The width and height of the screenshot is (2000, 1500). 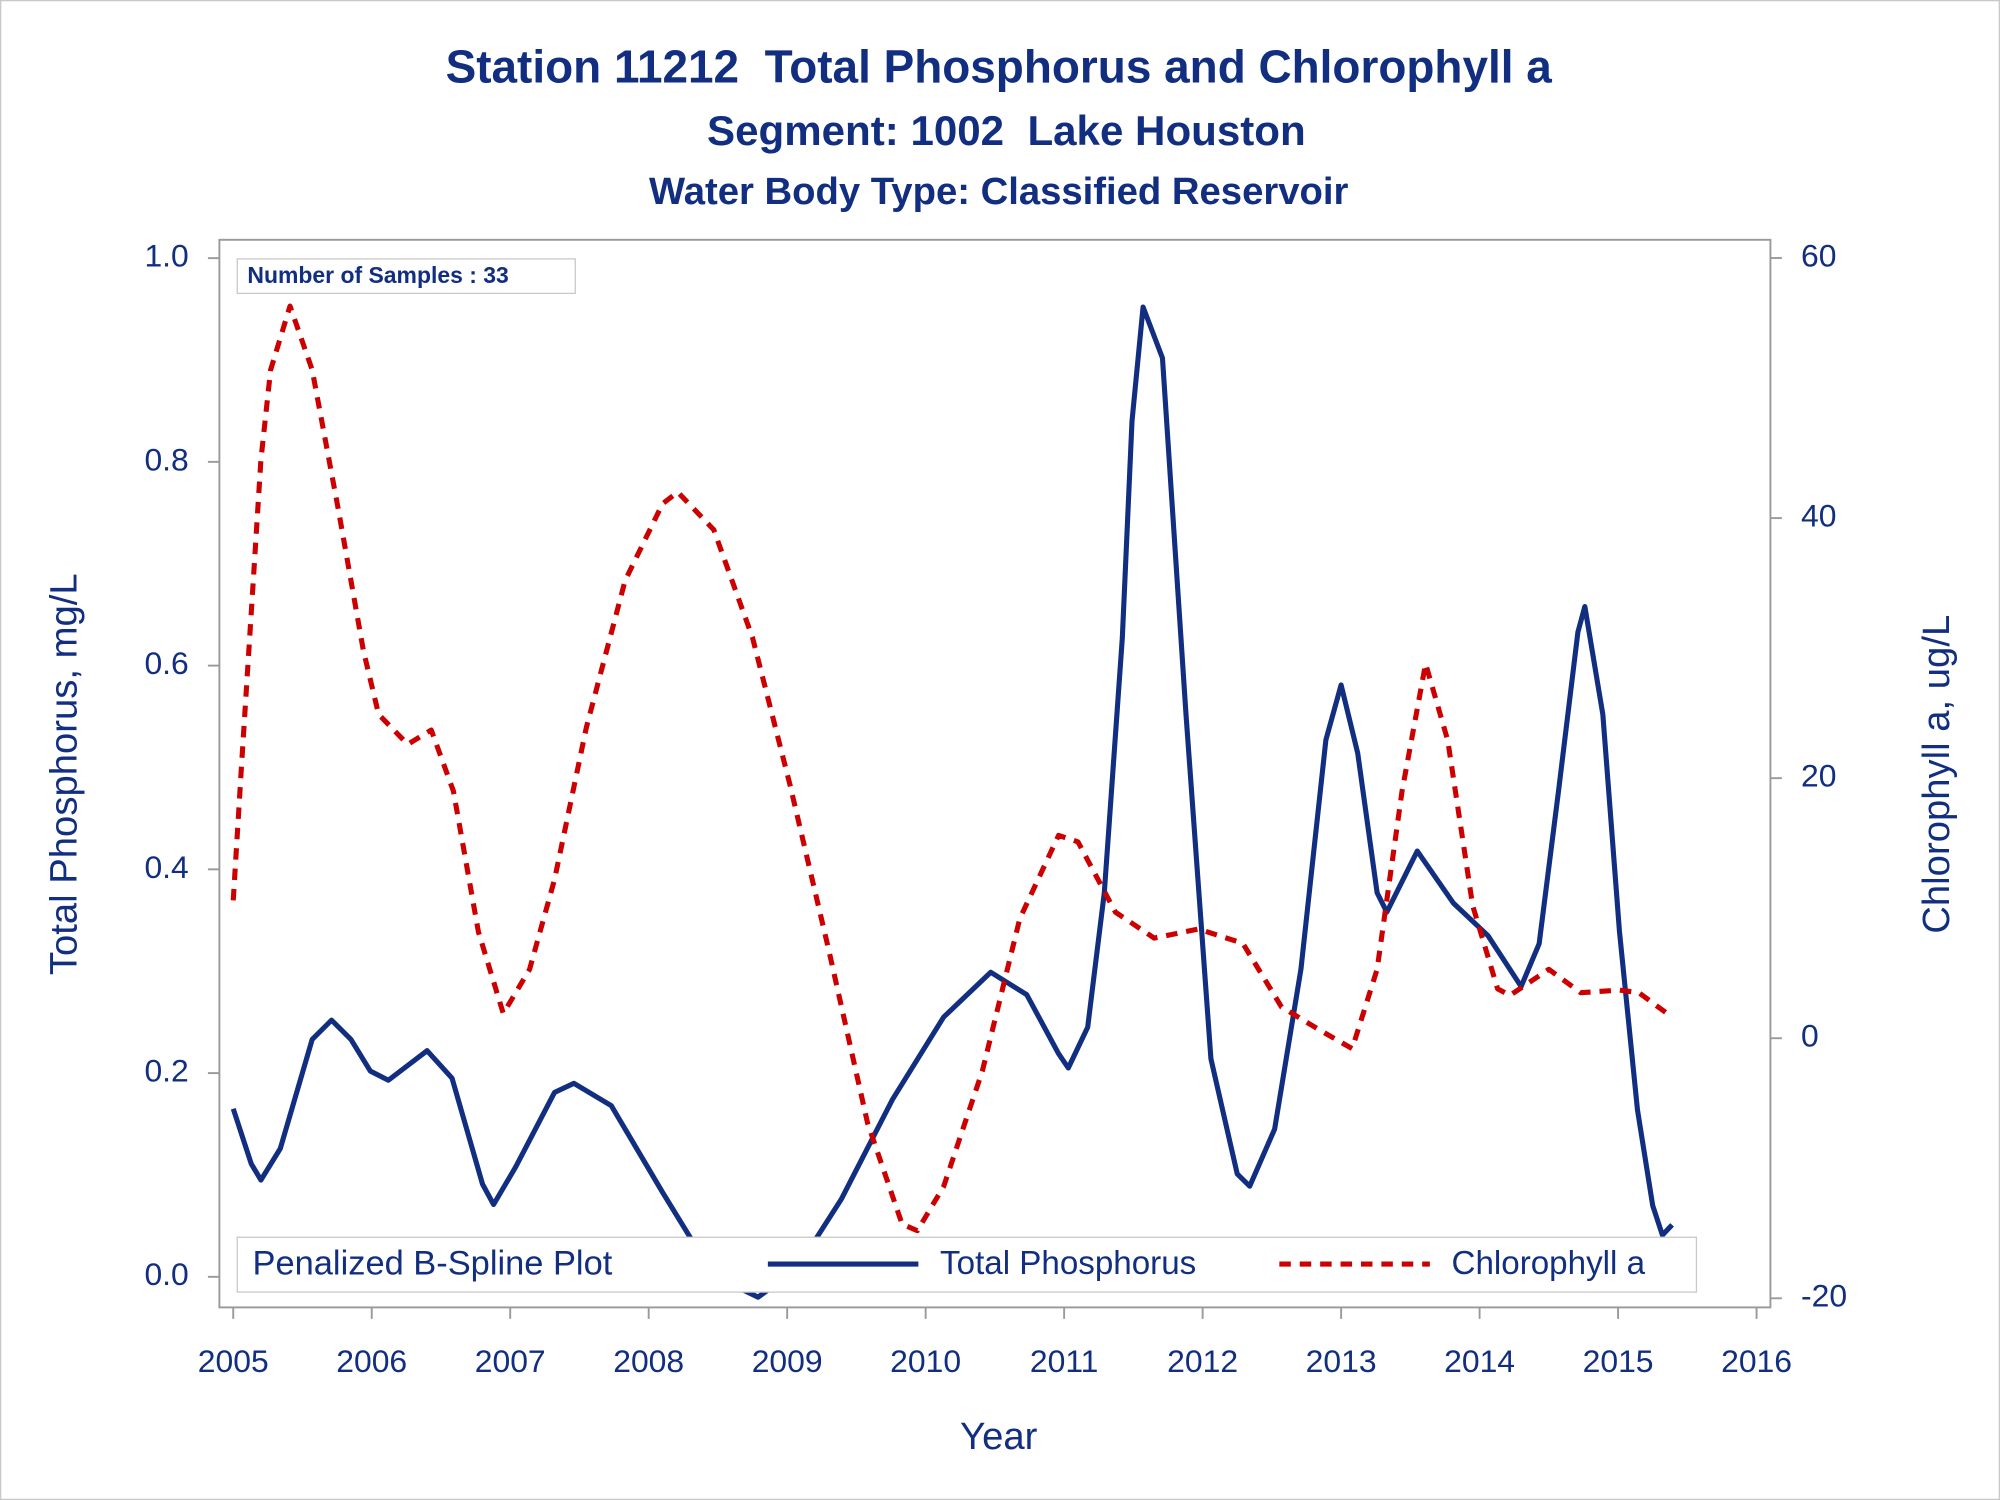 I want to click on x-tick-label: 2015, so click(x=1618, y=1361).